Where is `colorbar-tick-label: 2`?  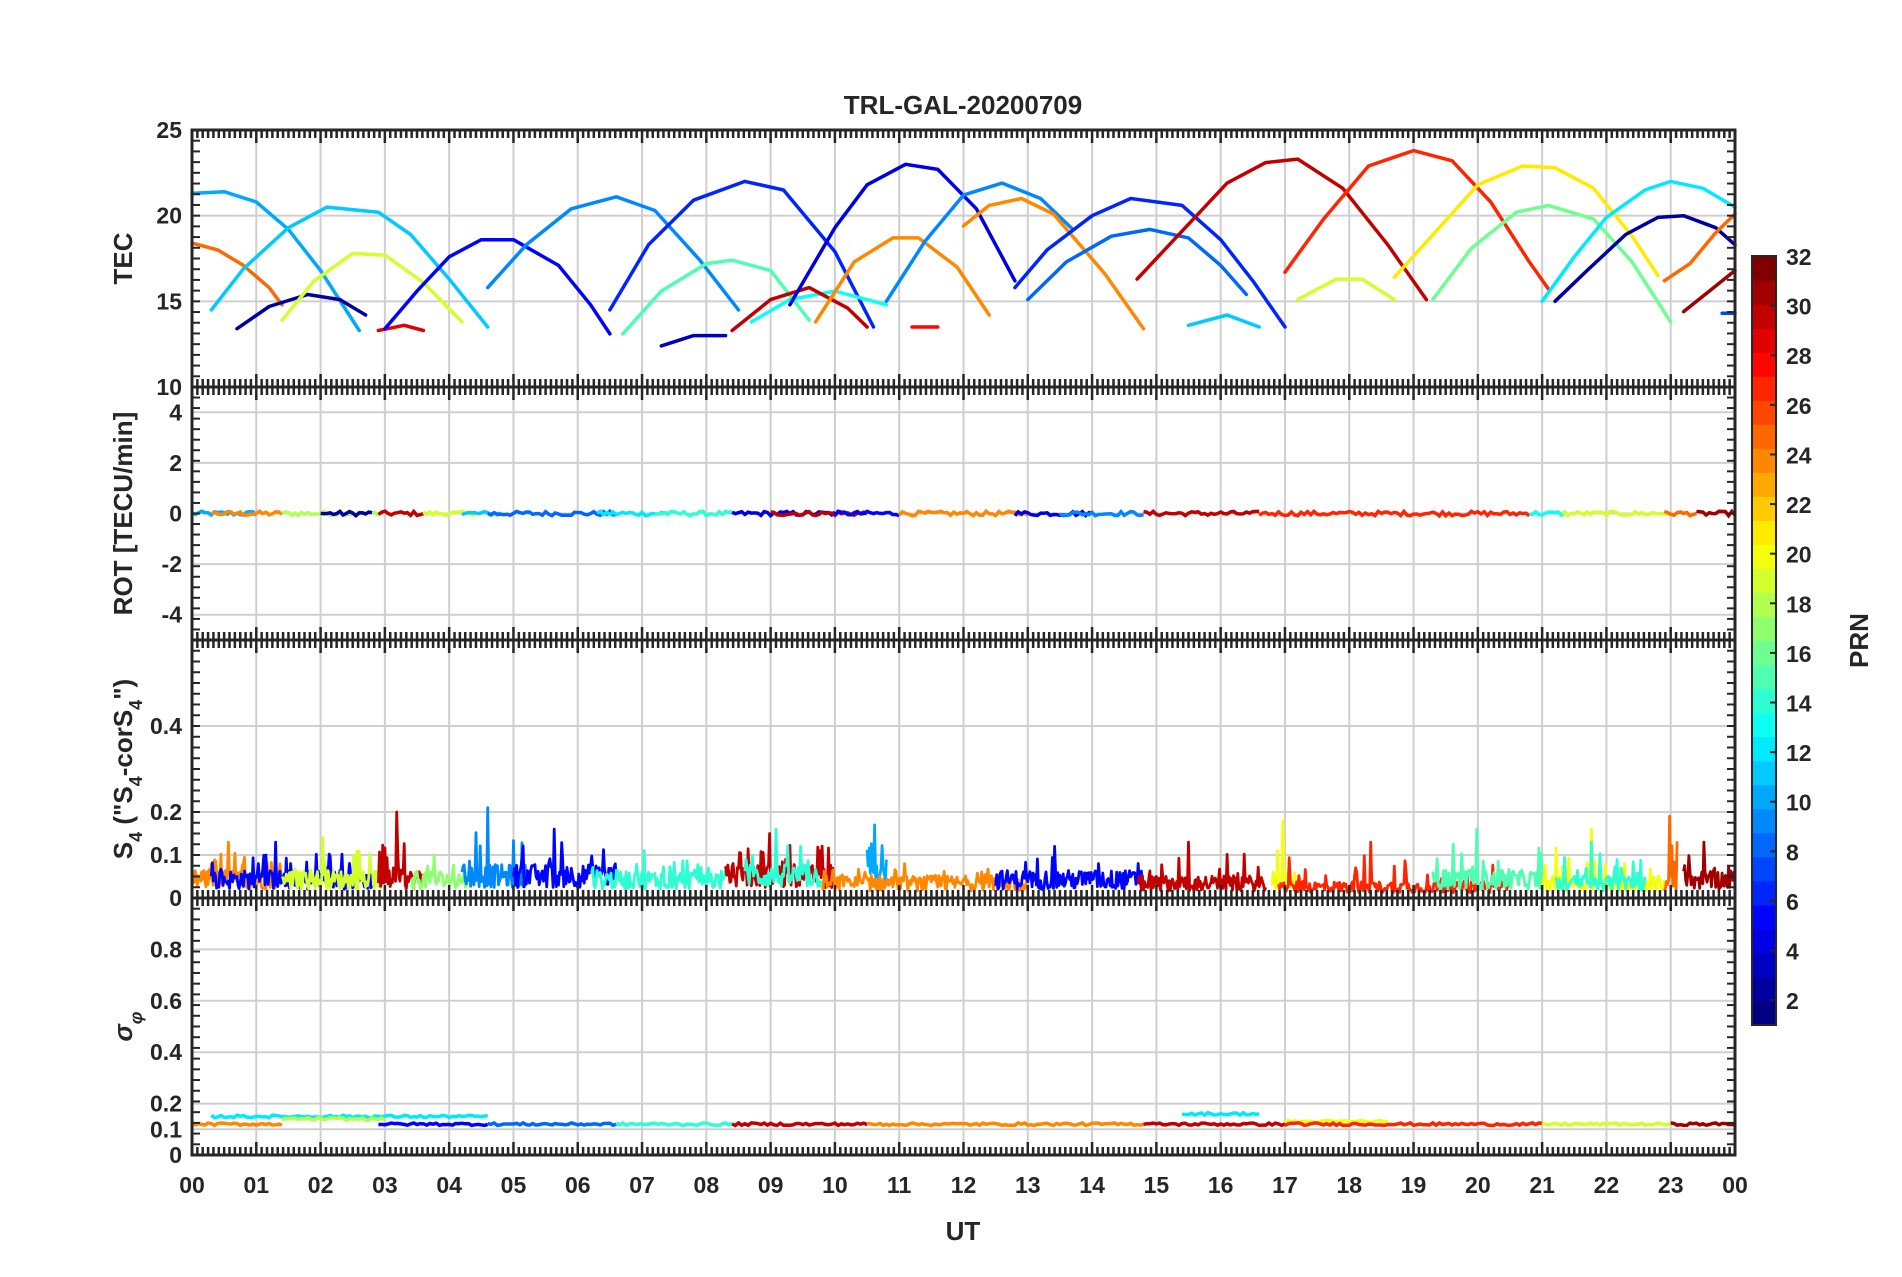 colorbar-tick-label: 2 is located at coordinates (1792, 1001).